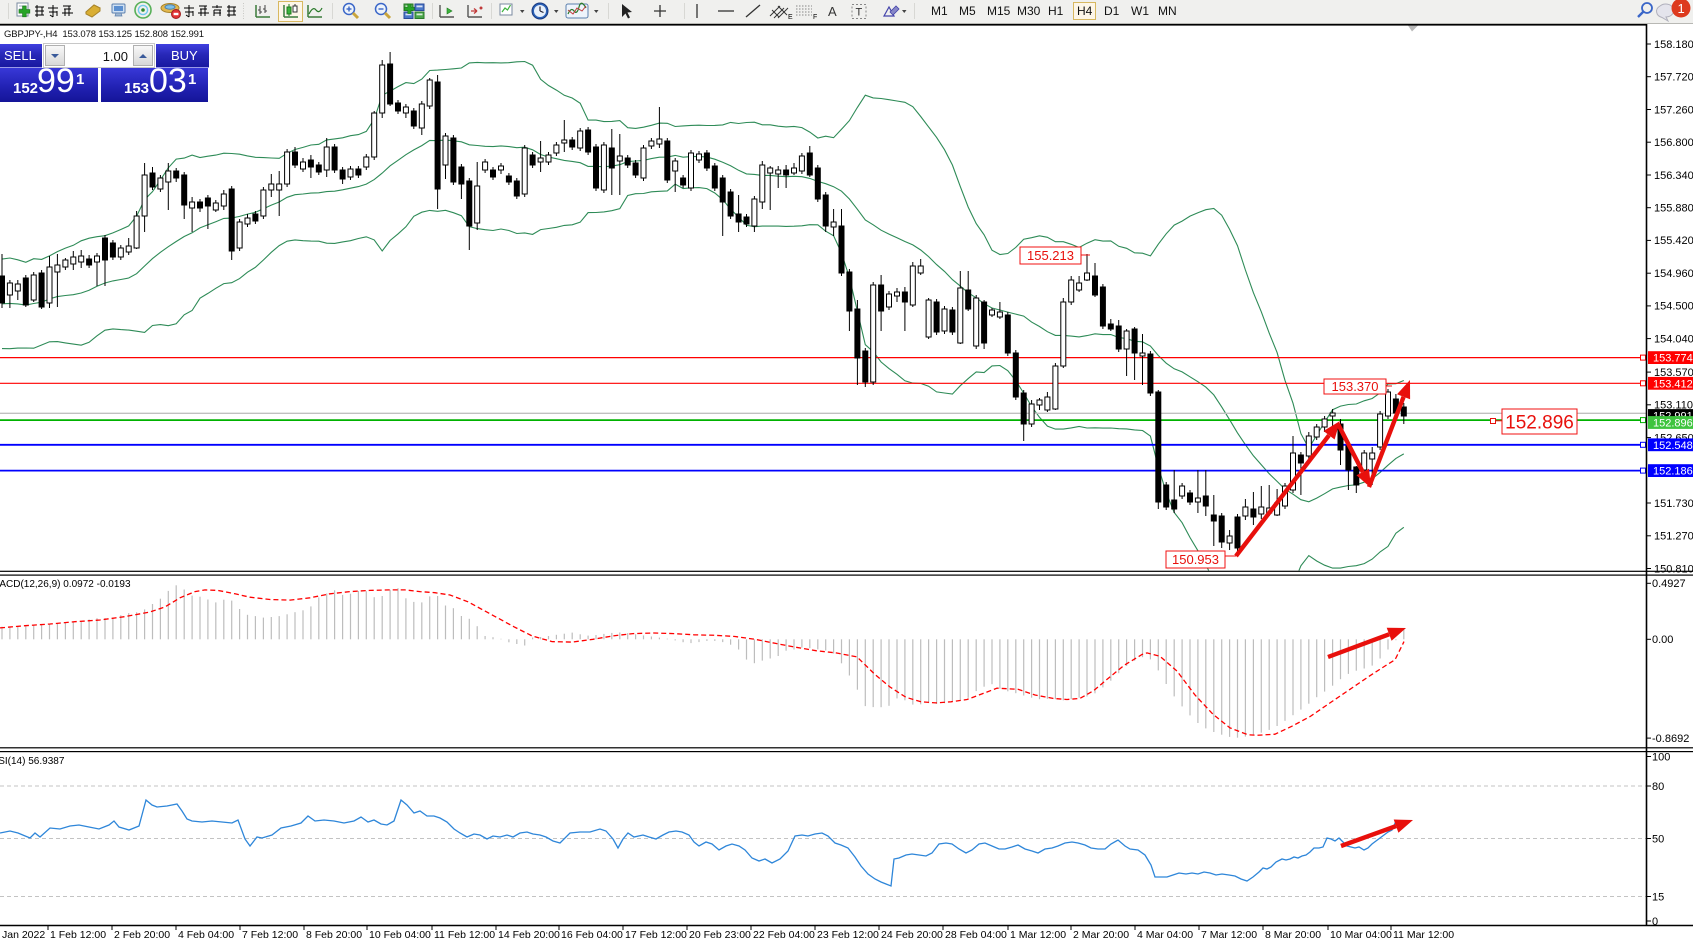 Image resolution: width=1693 pixels, height=943 pixels. Describe the element at coordinates (1673, 274) in the screenshot. I see `svg-text: 154.960` at that location.